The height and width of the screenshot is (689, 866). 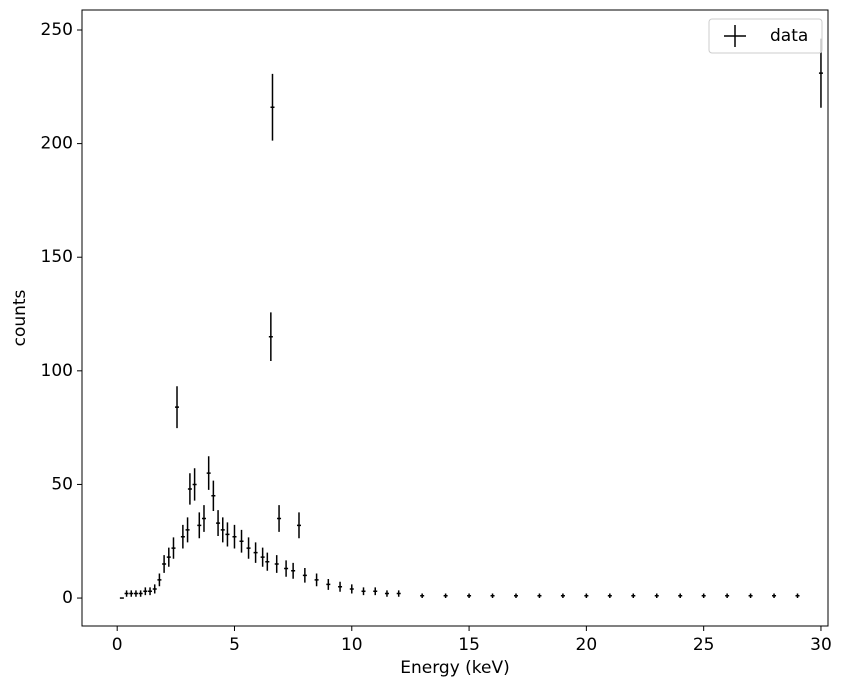 I want to click on x-tick-label: 15, so click(x=469, y=645).